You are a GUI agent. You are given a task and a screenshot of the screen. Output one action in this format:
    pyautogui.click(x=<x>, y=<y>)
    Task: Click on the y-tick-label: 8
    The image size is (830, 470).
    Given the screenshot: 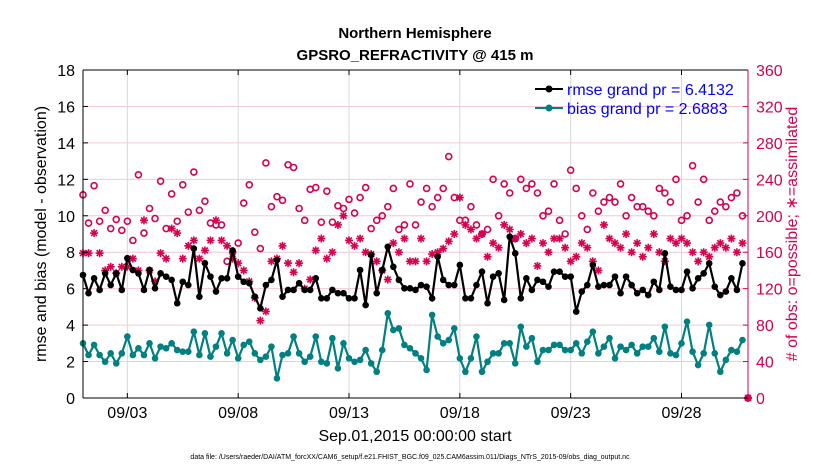 What is the action you would take?
    pyautogui.click(x=70, y=253)
    